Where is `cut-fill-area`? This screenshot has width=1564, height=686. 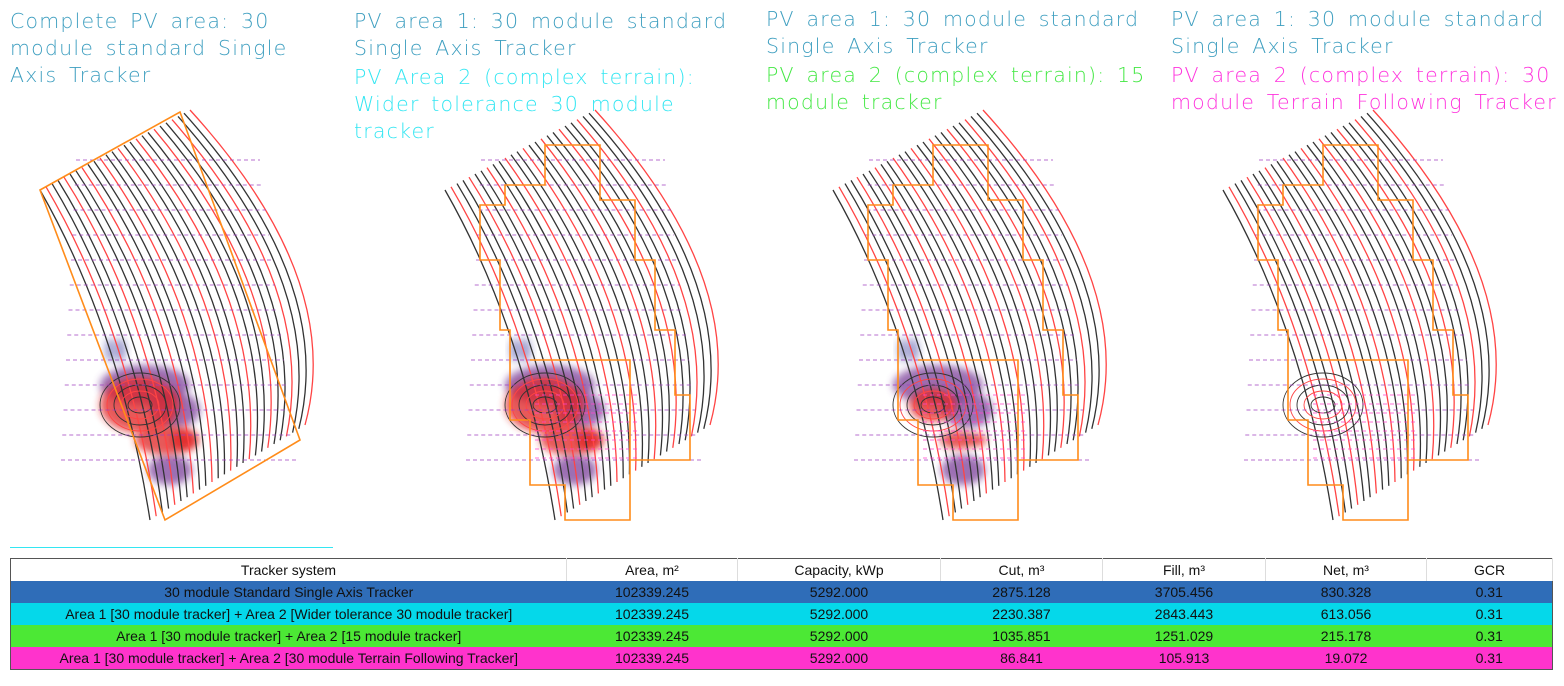
cut-fill-area is located at coordinates (140, 405).